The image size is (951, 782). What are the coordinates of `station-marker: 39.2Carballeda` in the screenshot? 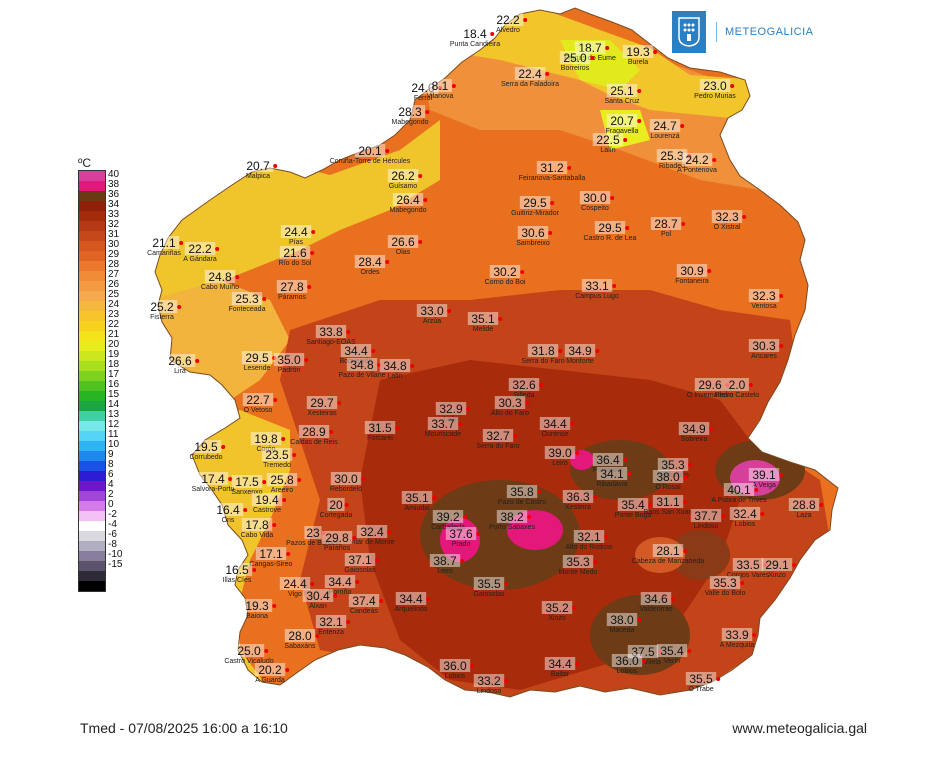 It's located at (449, 520).